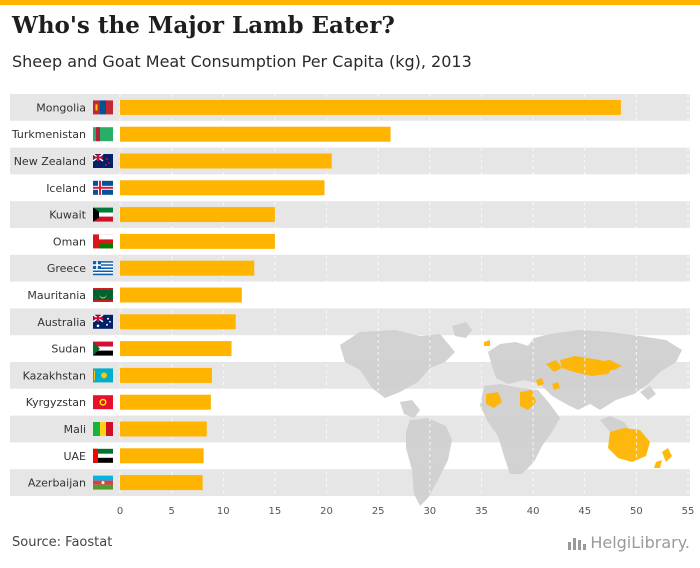 This screenshot has width=700, height=568. What do you see at coordinates (370, 107) in the screenshot?
I see `bar-mongolia` at bounding box center [370, 107].